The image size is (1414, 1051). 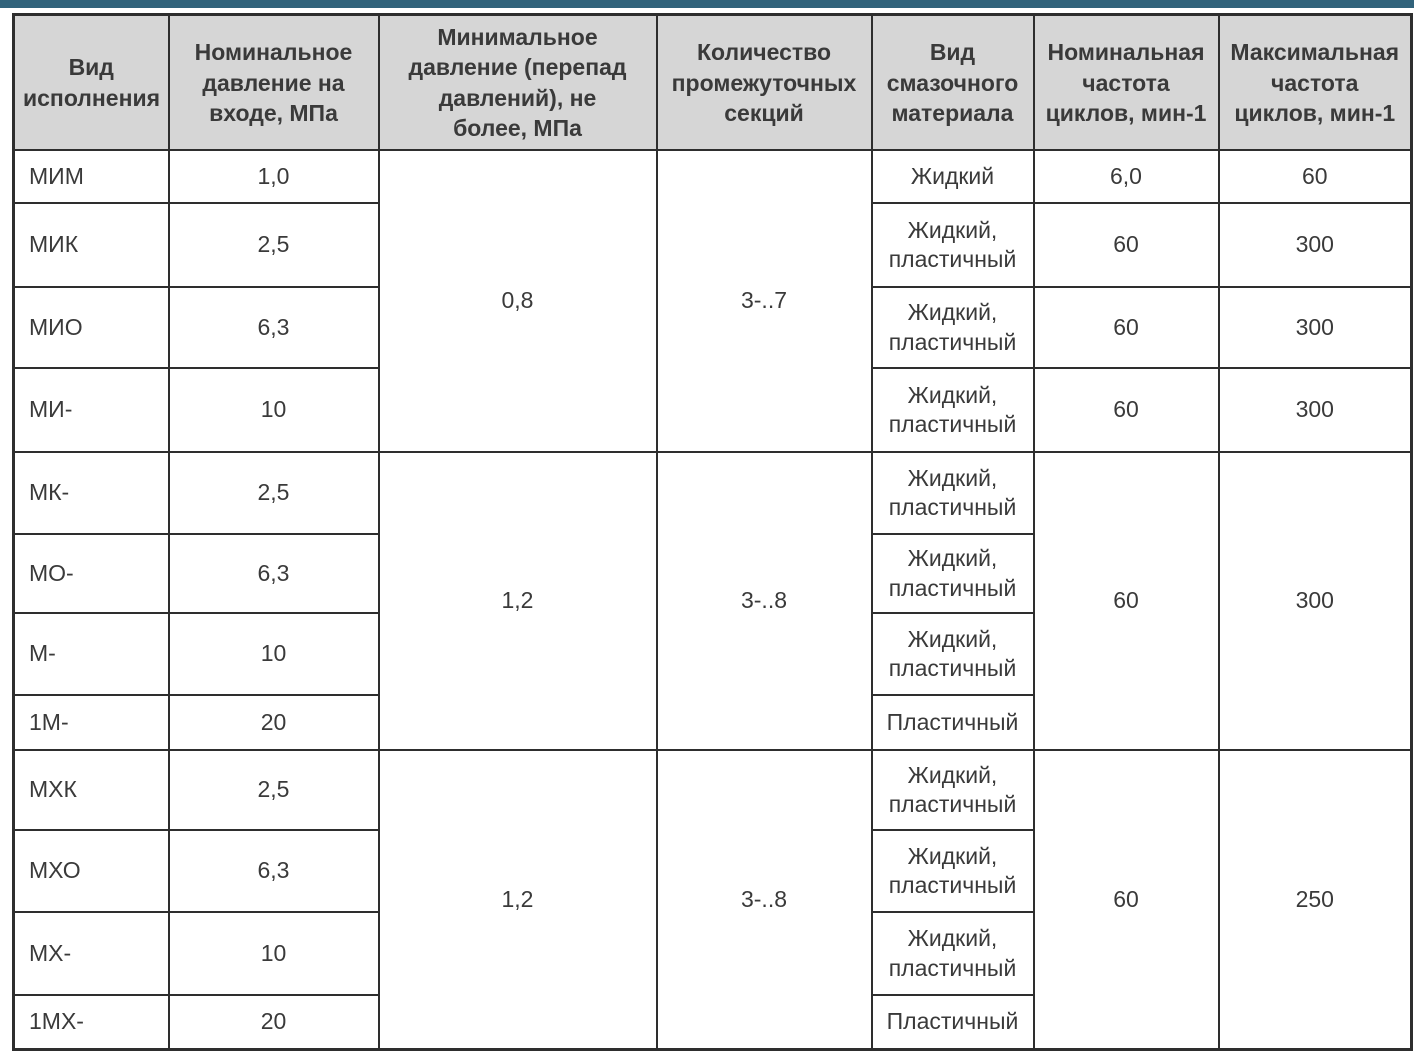 I want to click on top-accent-bar, so click(x=707, y=4).